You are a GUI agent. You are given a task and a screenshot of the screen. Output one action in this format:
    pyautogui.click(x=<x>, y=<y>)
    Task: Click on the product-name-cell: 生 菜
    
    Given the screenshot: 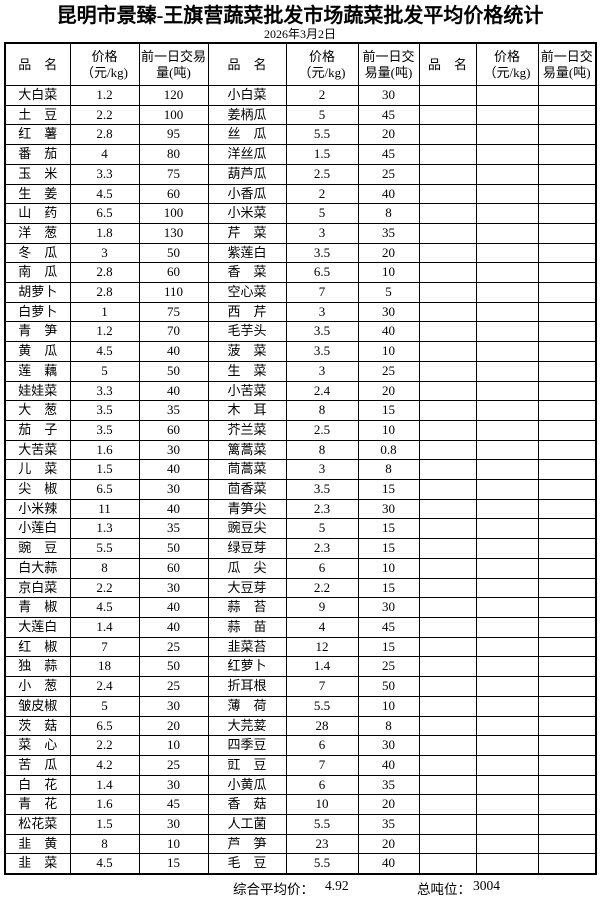 What is the action you would take?
    pyautogui.click(x=247, y=371)
    